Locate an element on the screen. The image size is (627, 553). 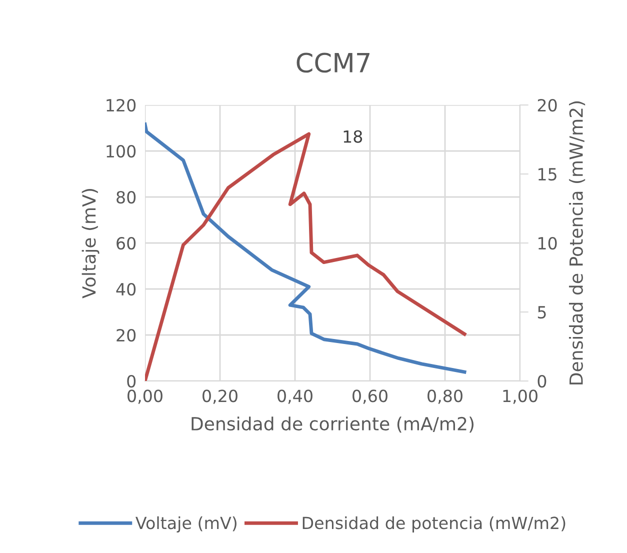
legend-label: Voltaje (mV) is located at coordinates (186, 524).